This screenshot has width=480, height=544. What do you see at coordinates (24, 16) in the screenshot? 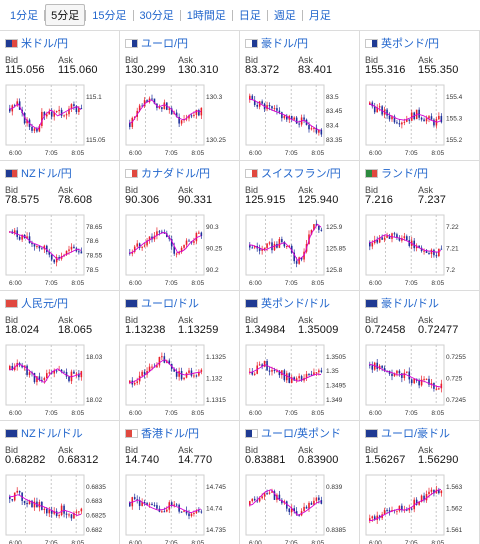
I see `timeframe-tab: 1分足` at bounding box center [24, 16].